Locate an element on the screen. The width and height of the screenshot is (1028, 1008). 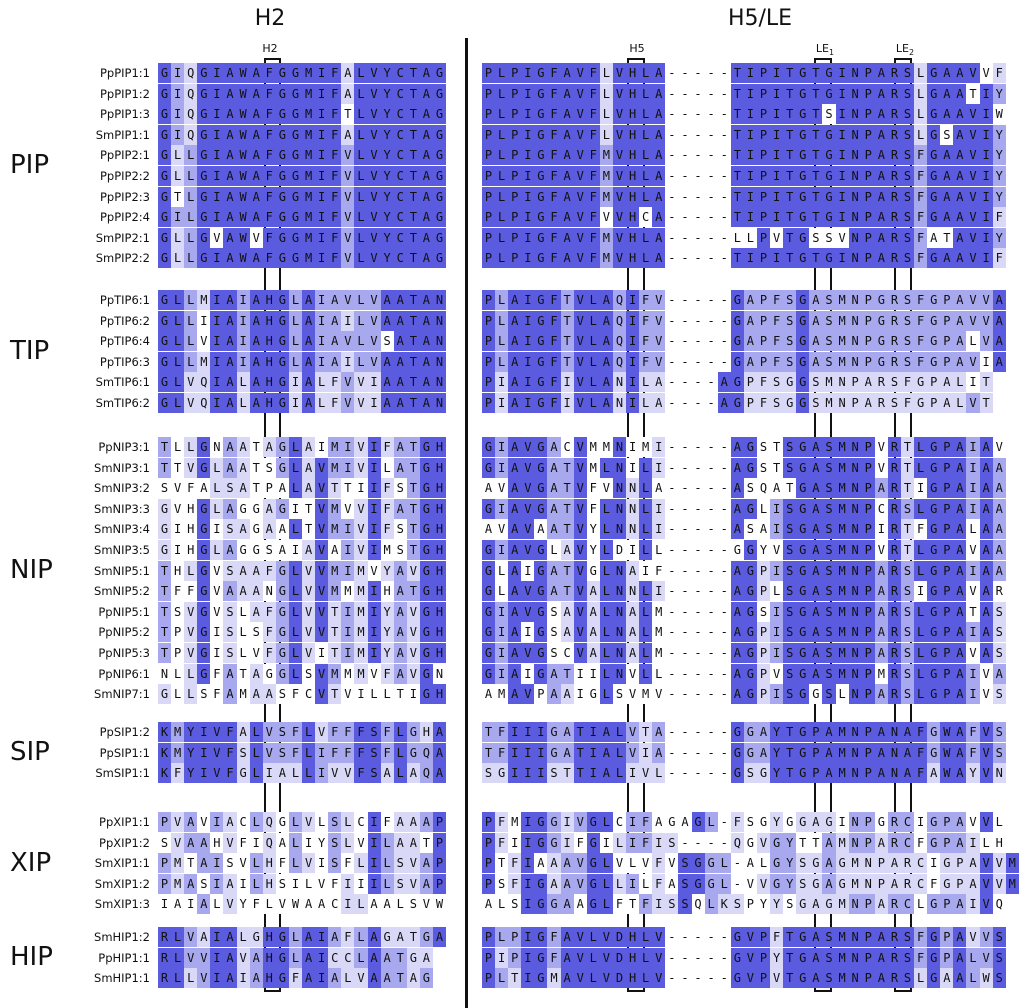
residue-cell: N is located at coordinates (619, 632).